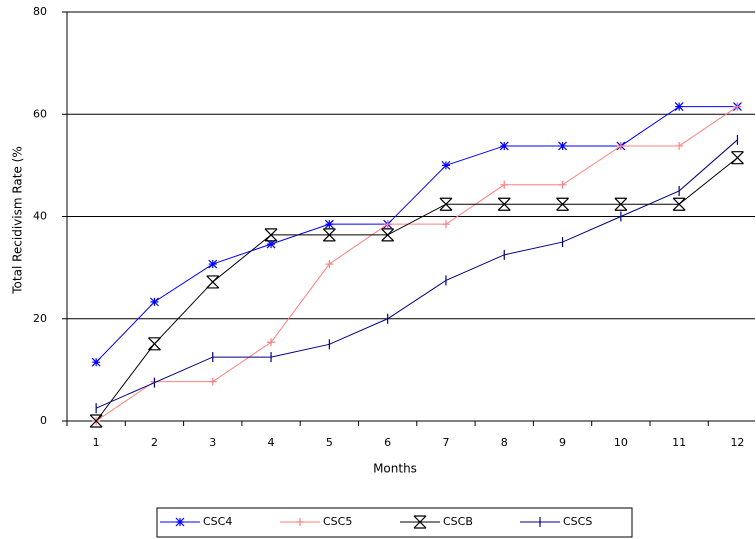 Image resolution: width=756 pixels, height=539 pixels. Describe the element at coordinates (271, 442) in the screenshot. I see `x-tick-label: 4` at that location.